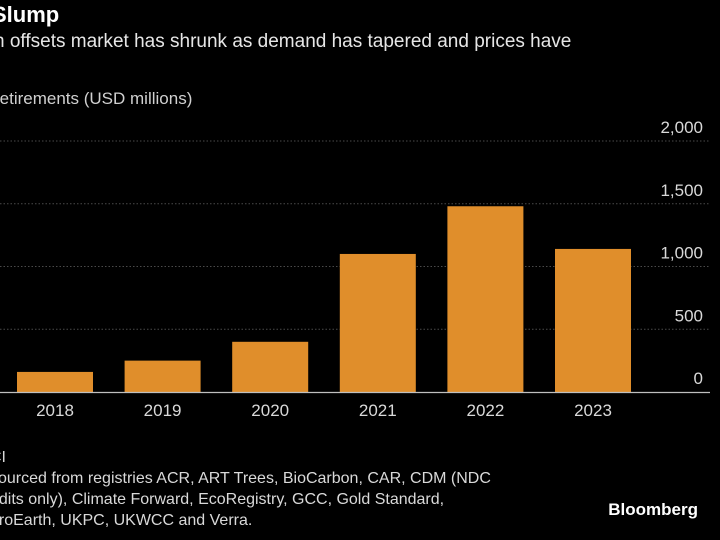 This screenshot has height=540, width=720. Describe the element at coordinates (681, 253) in the screenshot. I see `y-tick-label: 1,000` at that location.